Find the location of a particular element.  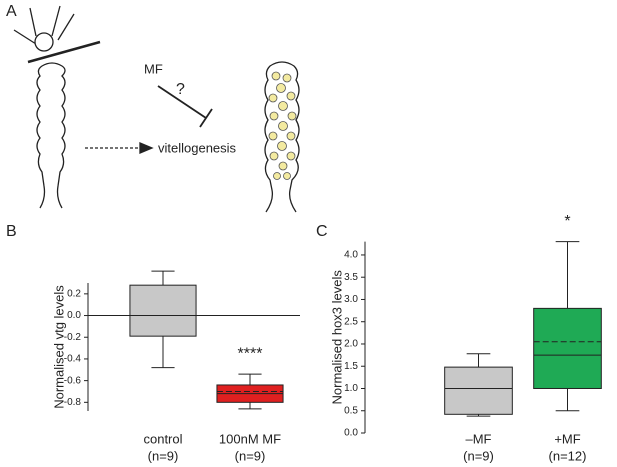

y-tick-label: 1.0 is located at coordinates (351, 388).